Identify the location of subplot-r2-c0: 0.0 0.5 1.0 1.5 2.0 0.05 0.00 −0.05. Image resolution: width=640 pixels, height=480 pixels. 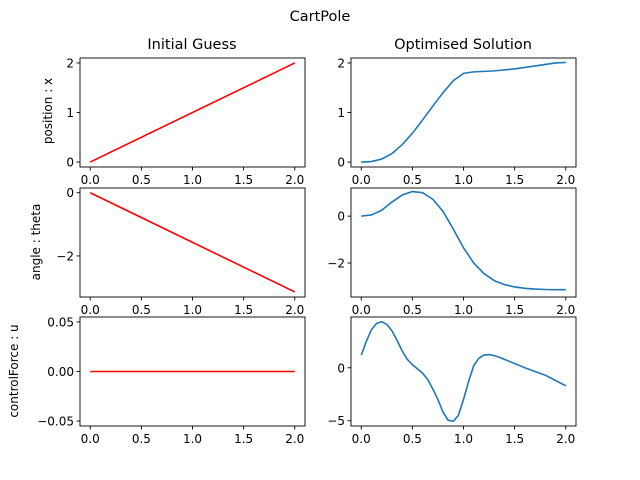
(171, 380).